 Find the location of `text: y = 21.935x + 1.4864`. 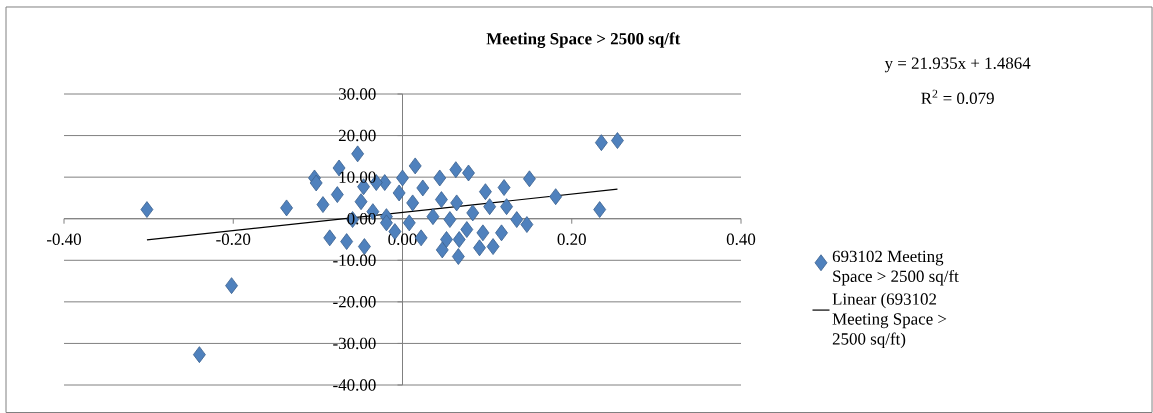

text: y = 21.935x + 1.4864 is located at coordinates (957, 65).